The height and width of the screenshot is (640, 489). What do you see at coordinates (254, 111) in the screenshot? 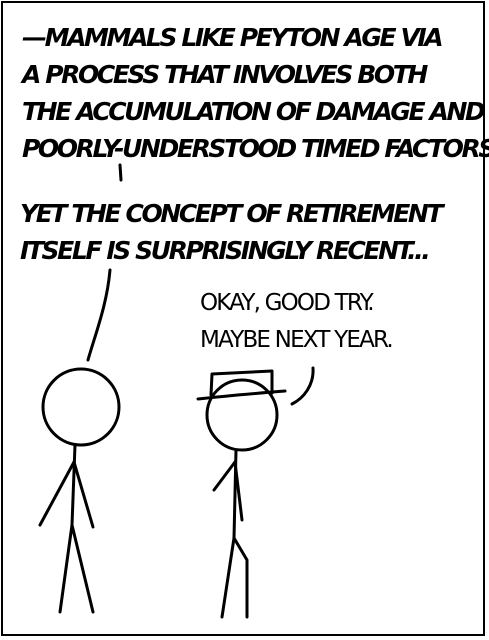
I see `speech-line: the accumulation of damage and` at bounding box center [254, 111].